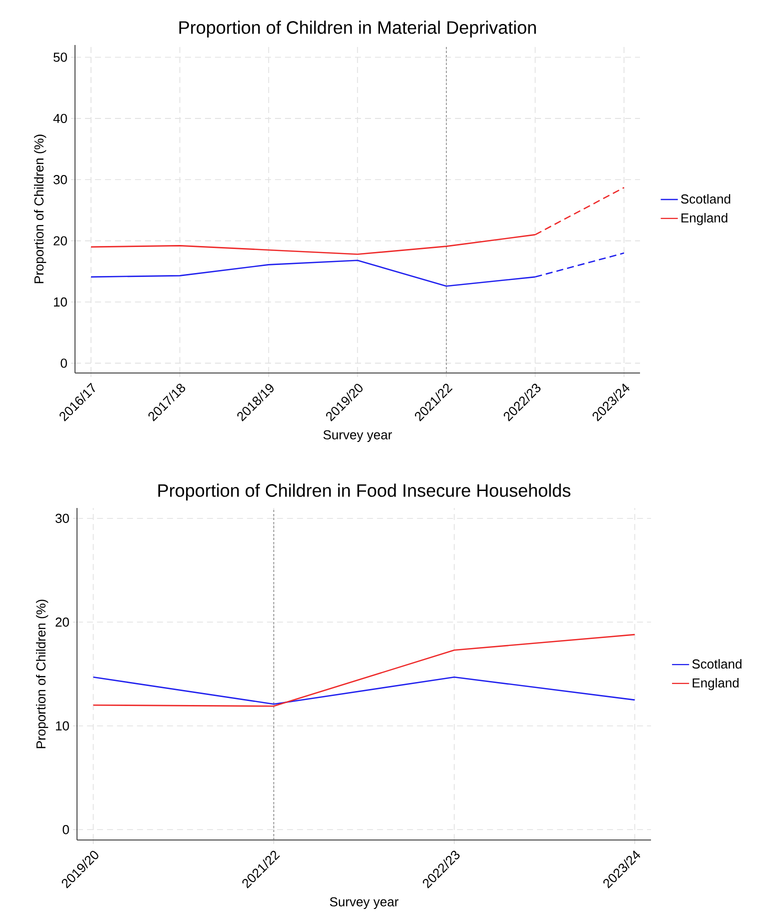 The height and width of the screenshot is (918, 766). I want to click on line-series, so click(364, 670).